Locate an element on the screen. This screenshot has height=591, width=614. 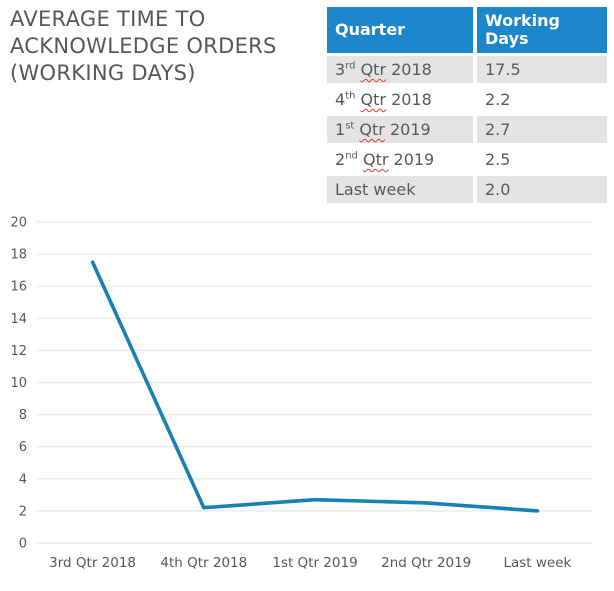
table-row: Last week 2.0 is located at coordinates (467, 191).